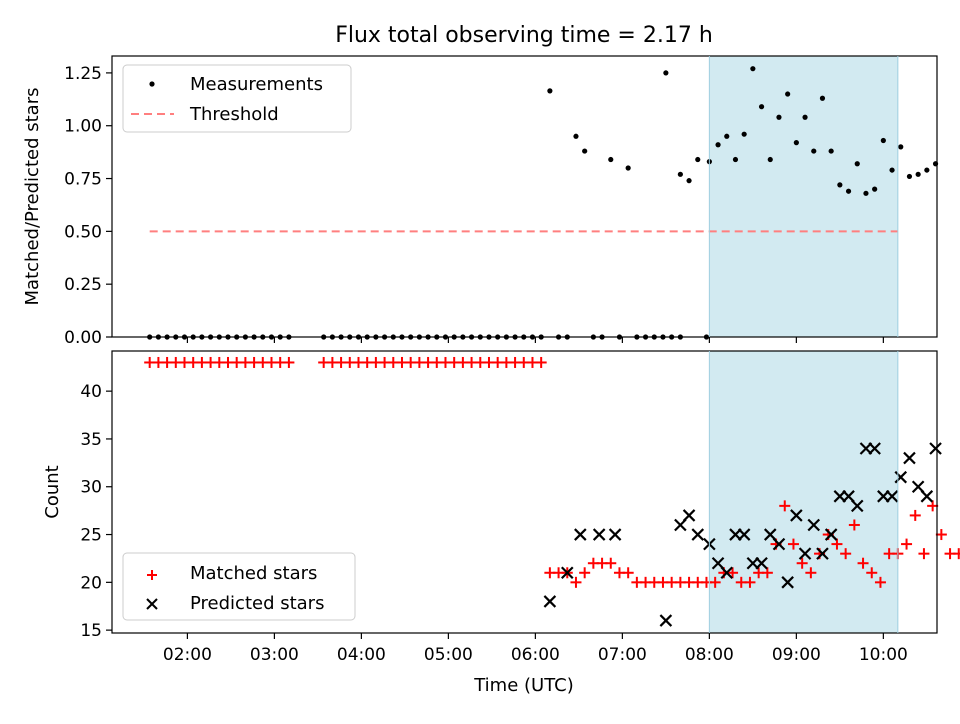  I want to click on x-tick-label: 07:00, so click(622, 655).